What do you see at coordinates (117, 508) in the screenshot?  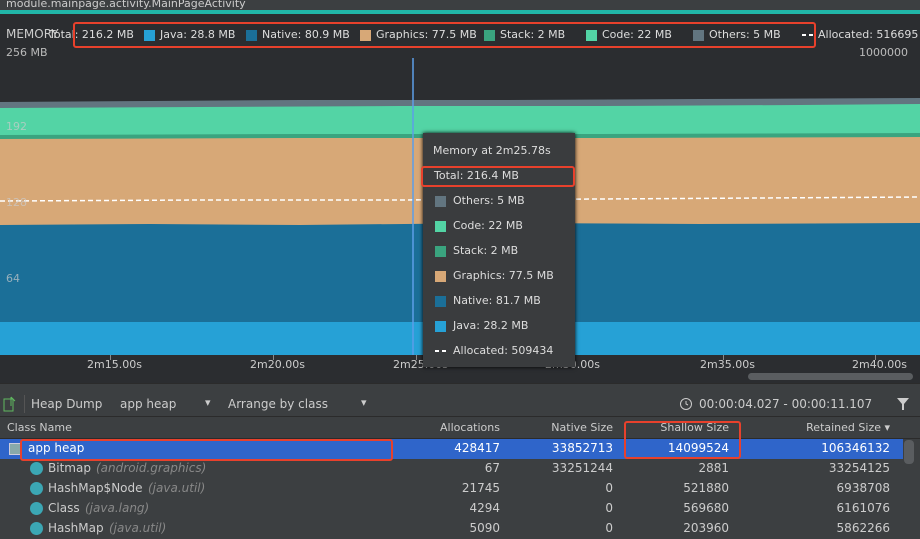 I see `package: (java.lang)` at bounding box center [117, 508].